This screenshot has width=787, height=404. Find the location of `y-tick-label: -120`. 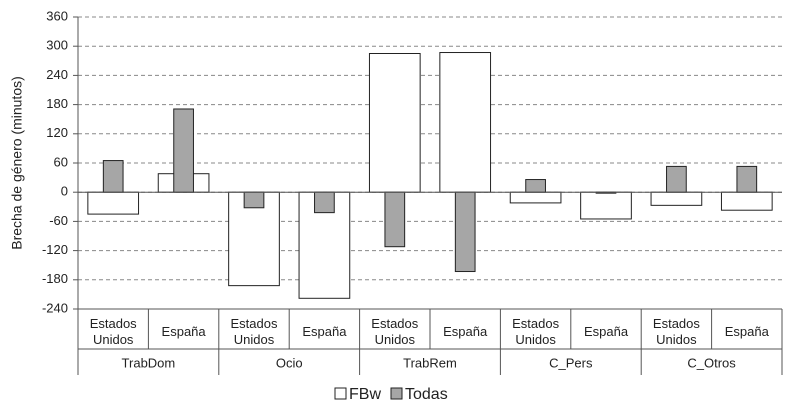

y-tick-label: -120 is located at coordinates (55, 249).